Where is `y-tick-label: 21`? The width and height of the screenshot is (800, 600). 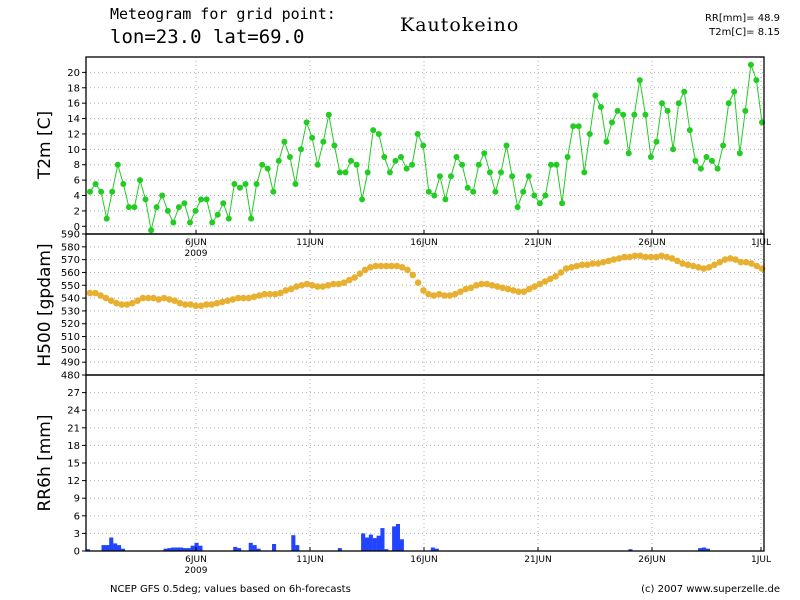 y-tick-label: 21 is located at coordinates (73, 428).